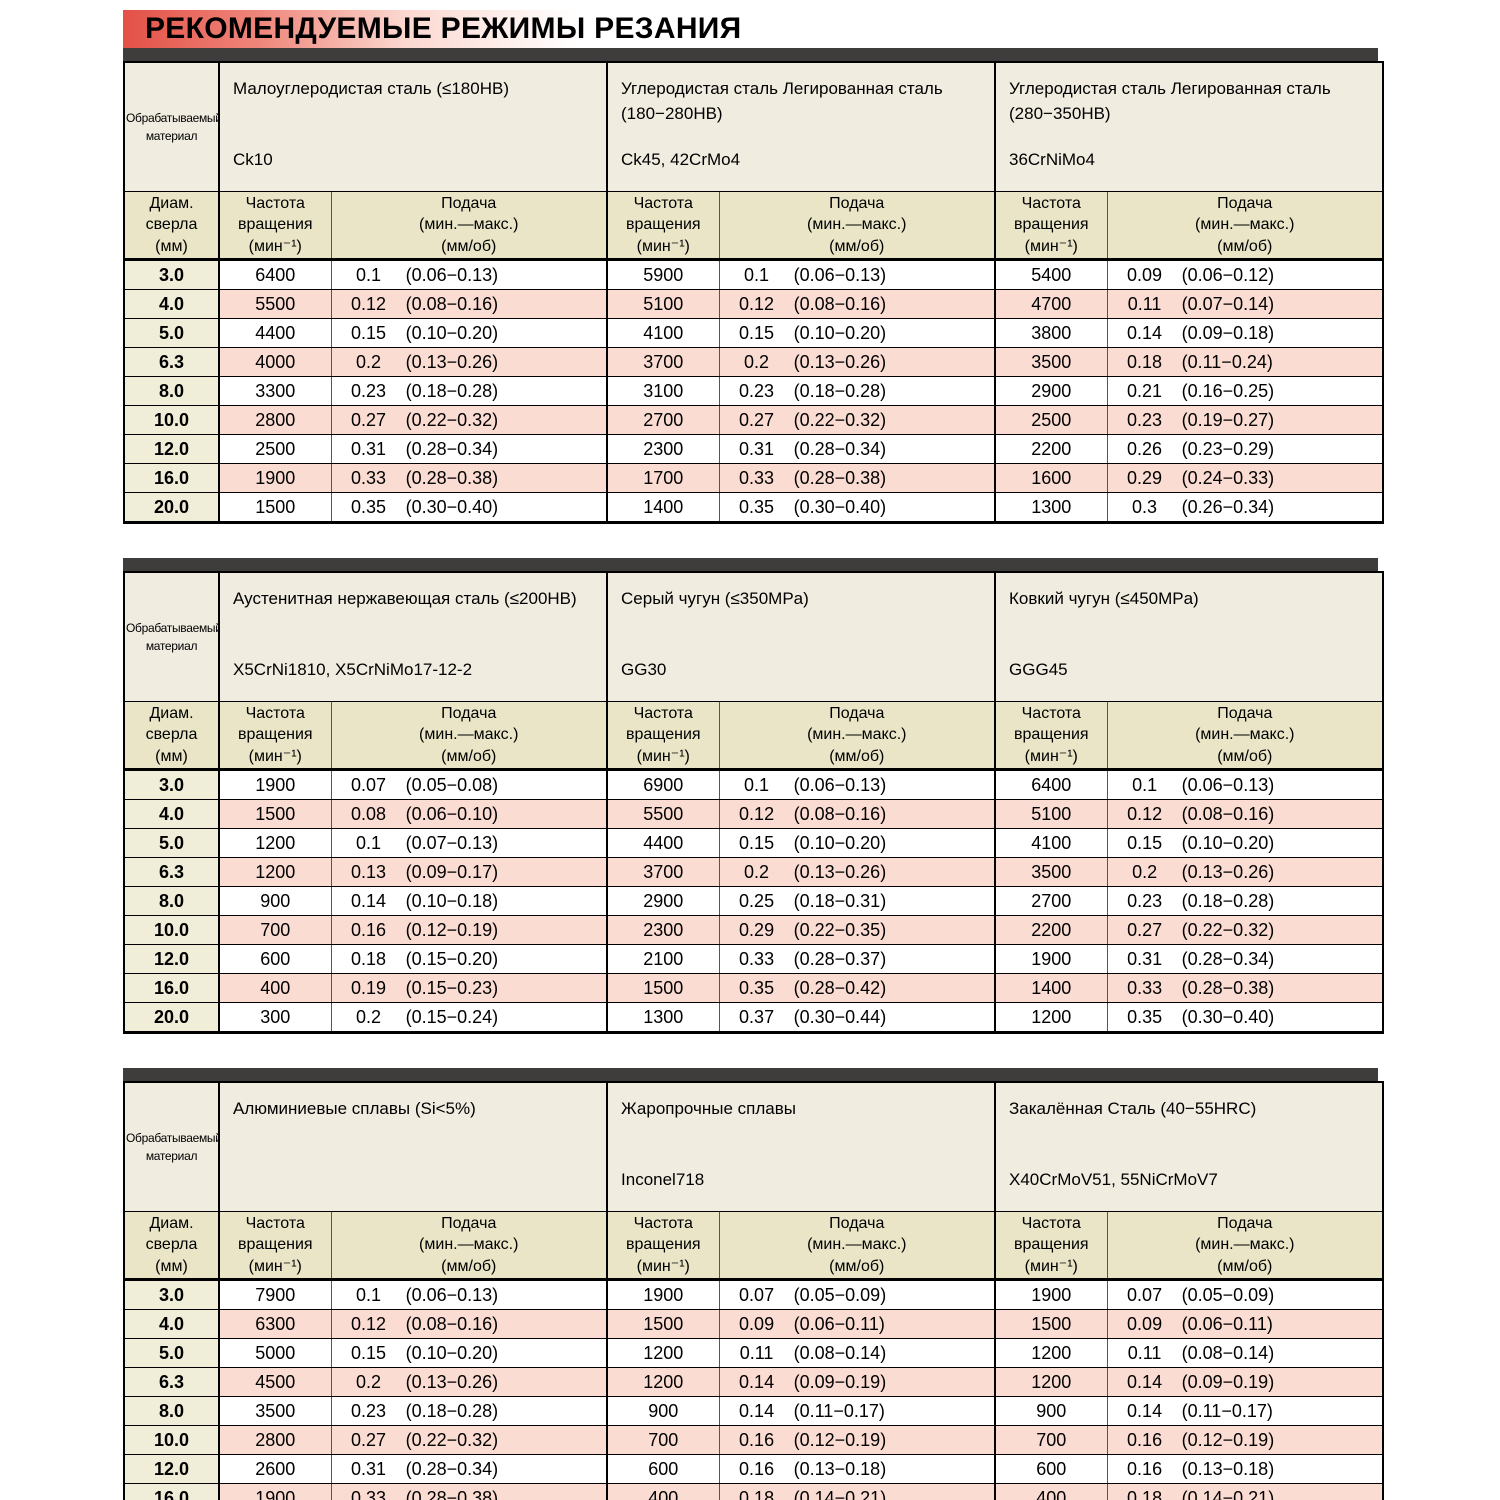 This screenshot has height=1500, width=1500. Describe the element at coordinates (1228, 1016) in the screenshot. I see `feed-range: (0.30−0.40)` at that location.